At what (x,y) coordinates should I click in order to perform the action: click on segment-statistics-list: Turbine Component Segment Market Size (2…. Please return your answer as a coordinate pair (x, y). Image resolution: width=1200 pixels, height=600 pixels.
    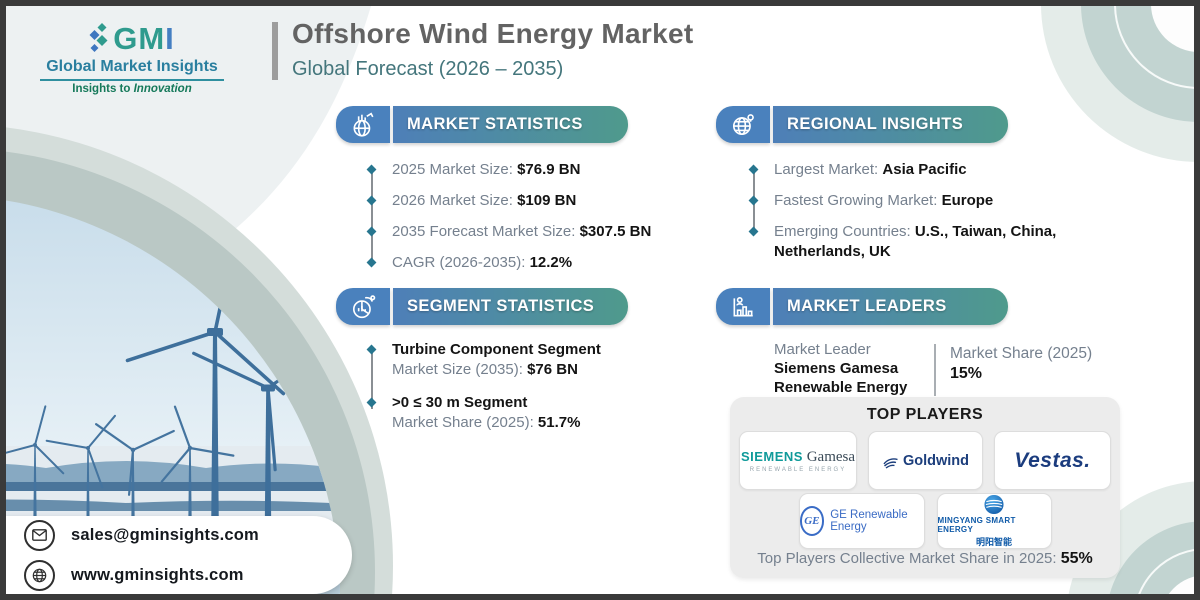
    Looking at the image, I should click on (513, 386).